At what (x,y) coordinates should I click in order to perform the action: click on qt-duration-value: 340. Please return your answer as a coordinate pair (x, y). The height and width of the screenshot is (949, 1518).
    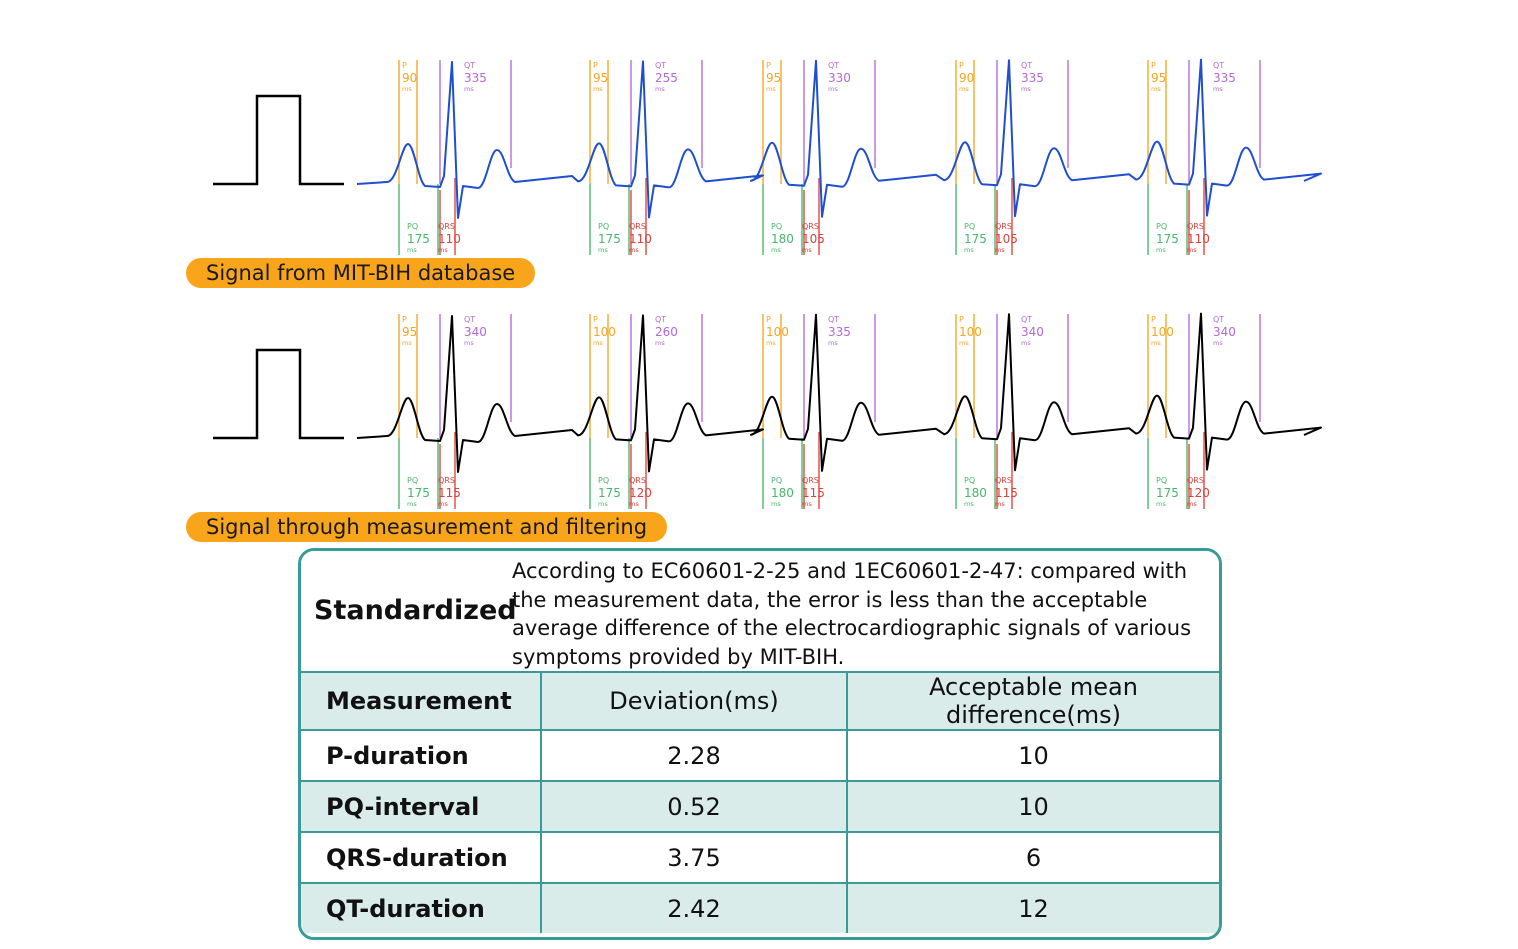
    Looking at the image, I should click on (1224, 332).